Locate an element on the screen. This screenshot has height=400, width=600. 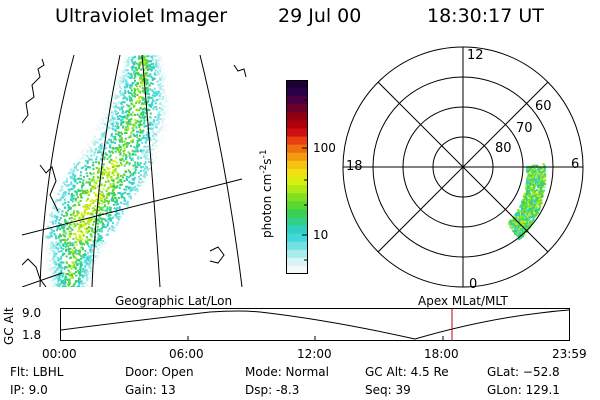
geographic-projection-label: Geographic Lat/Lon is located at coordinates (174, 301).